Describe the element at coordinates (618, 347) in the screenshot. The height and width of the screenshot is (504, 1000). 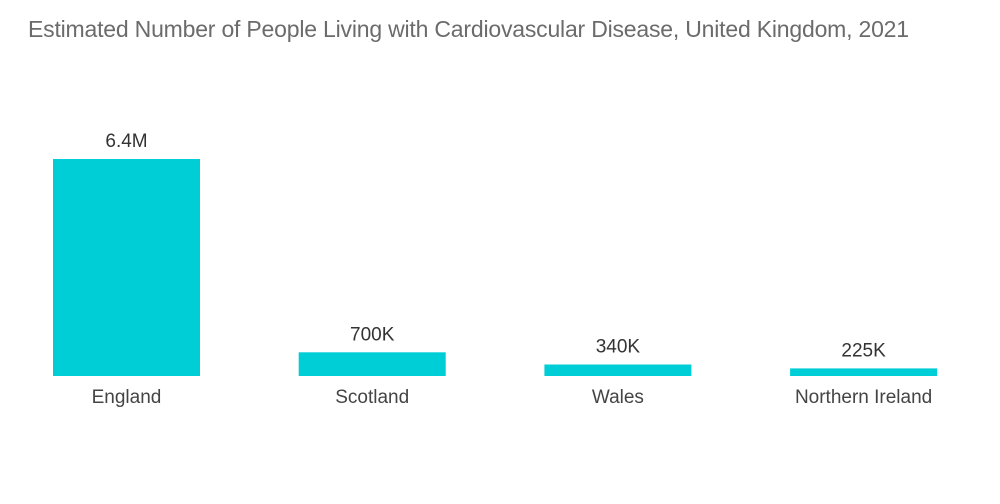
I see `data-label-wales: 340K` at that location.